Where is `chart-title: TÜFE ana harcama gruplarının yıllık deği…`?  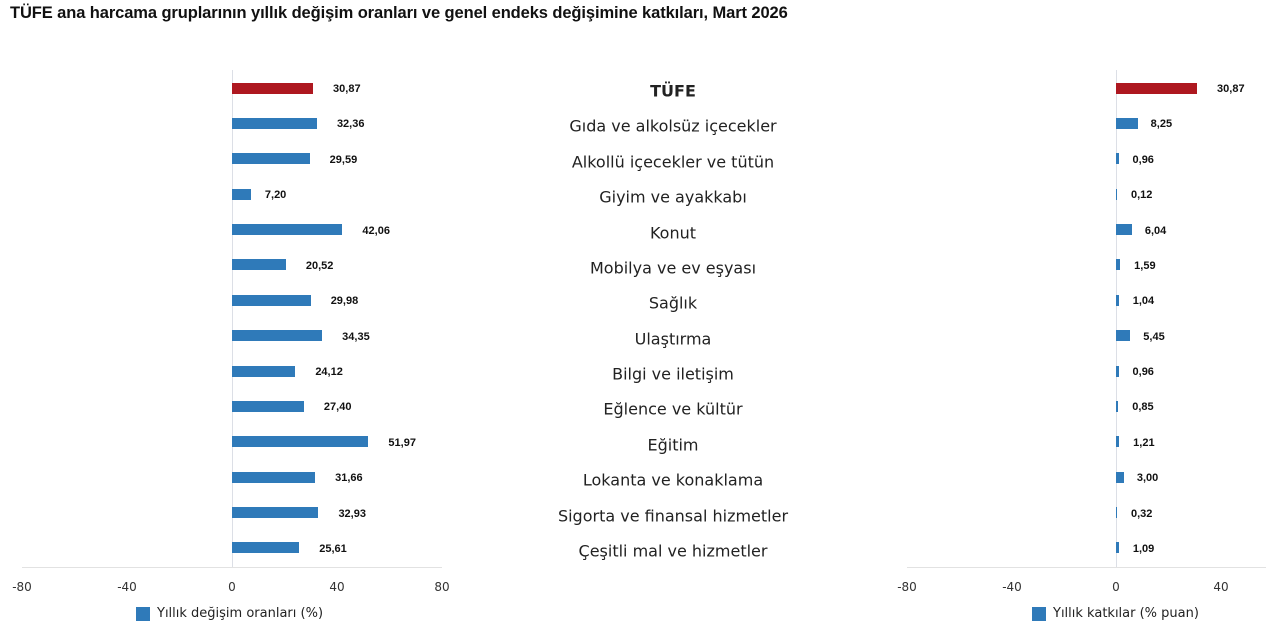 chart-title: TÜFE ana harcama gruplarının yıllık deği… is located at coordinates (399, 13).